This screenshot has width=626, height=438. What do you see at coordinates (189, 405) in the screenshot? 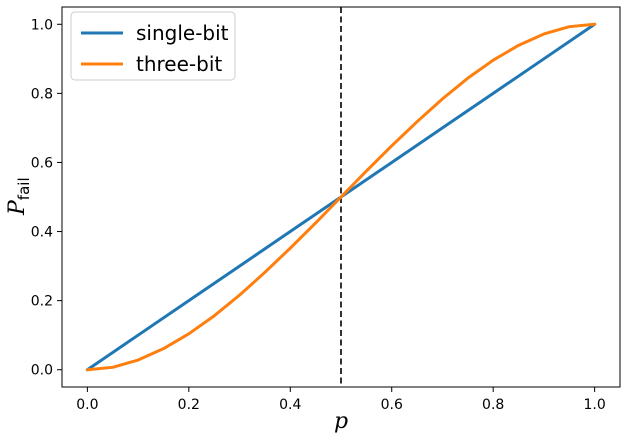
I see `x-tick-label: 0.2` at bounding box center [189, 405].